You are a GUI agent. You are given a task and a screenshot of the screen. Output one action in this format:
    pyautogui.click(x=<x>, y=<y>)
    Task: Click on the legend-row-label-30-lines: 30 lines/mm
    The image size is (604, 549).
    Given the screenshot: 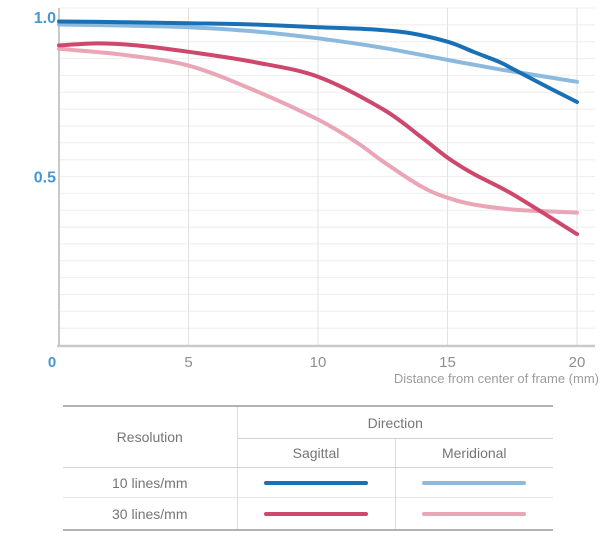 What is the action you would take?
    pyautogui.click(x=150, y=513)
    